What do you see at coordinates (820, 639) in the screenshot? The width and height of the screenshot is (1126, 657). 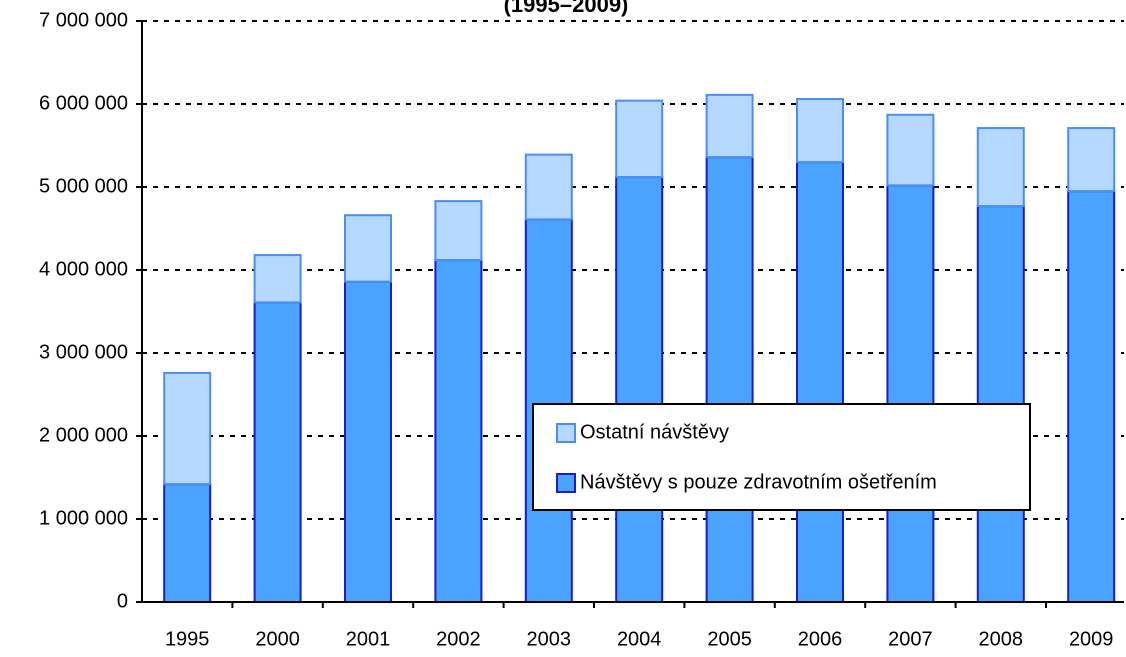 I see `x-tick-label: 2006` at bounding box center [820, 639].